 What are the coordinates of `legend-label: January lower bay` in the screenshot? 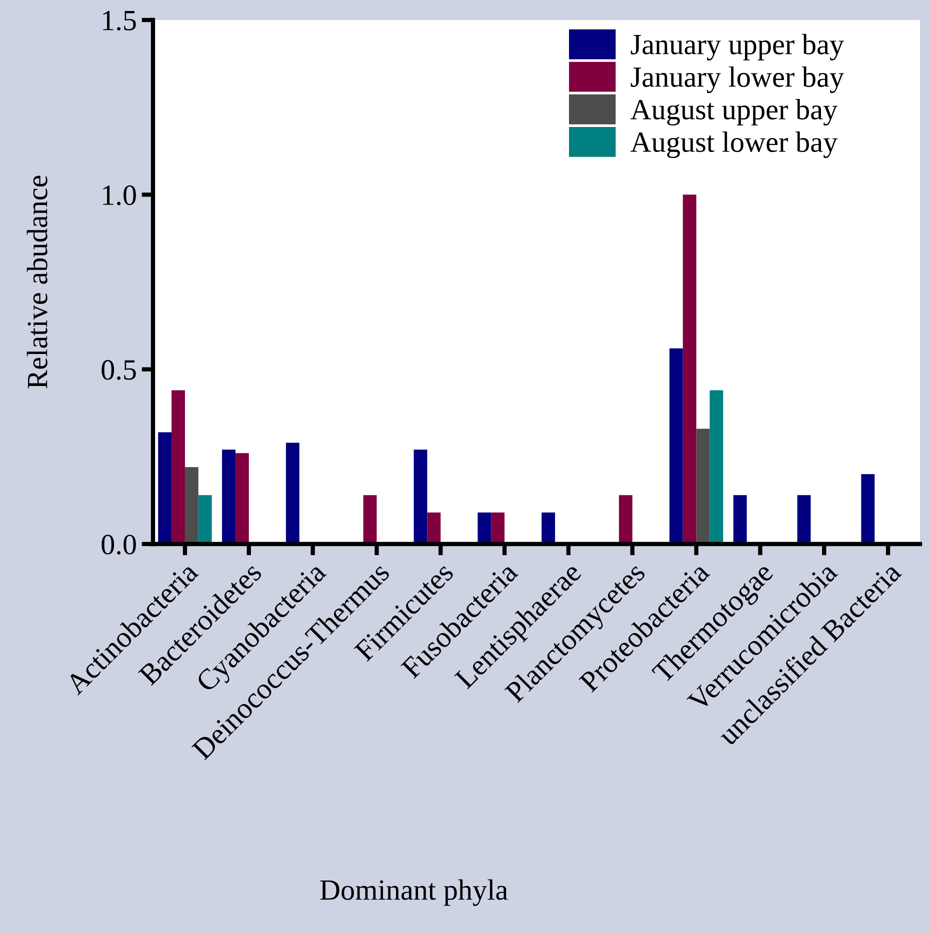 It's located at (737, 79).